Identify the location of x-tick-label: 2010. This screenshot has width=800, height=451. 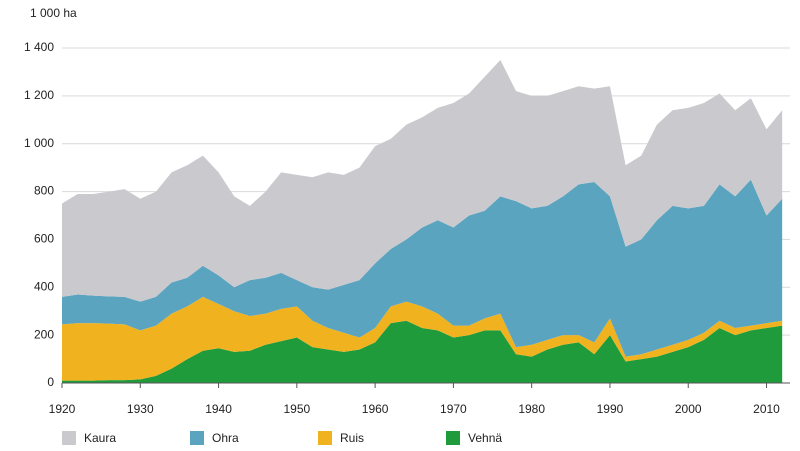
(766, 409).